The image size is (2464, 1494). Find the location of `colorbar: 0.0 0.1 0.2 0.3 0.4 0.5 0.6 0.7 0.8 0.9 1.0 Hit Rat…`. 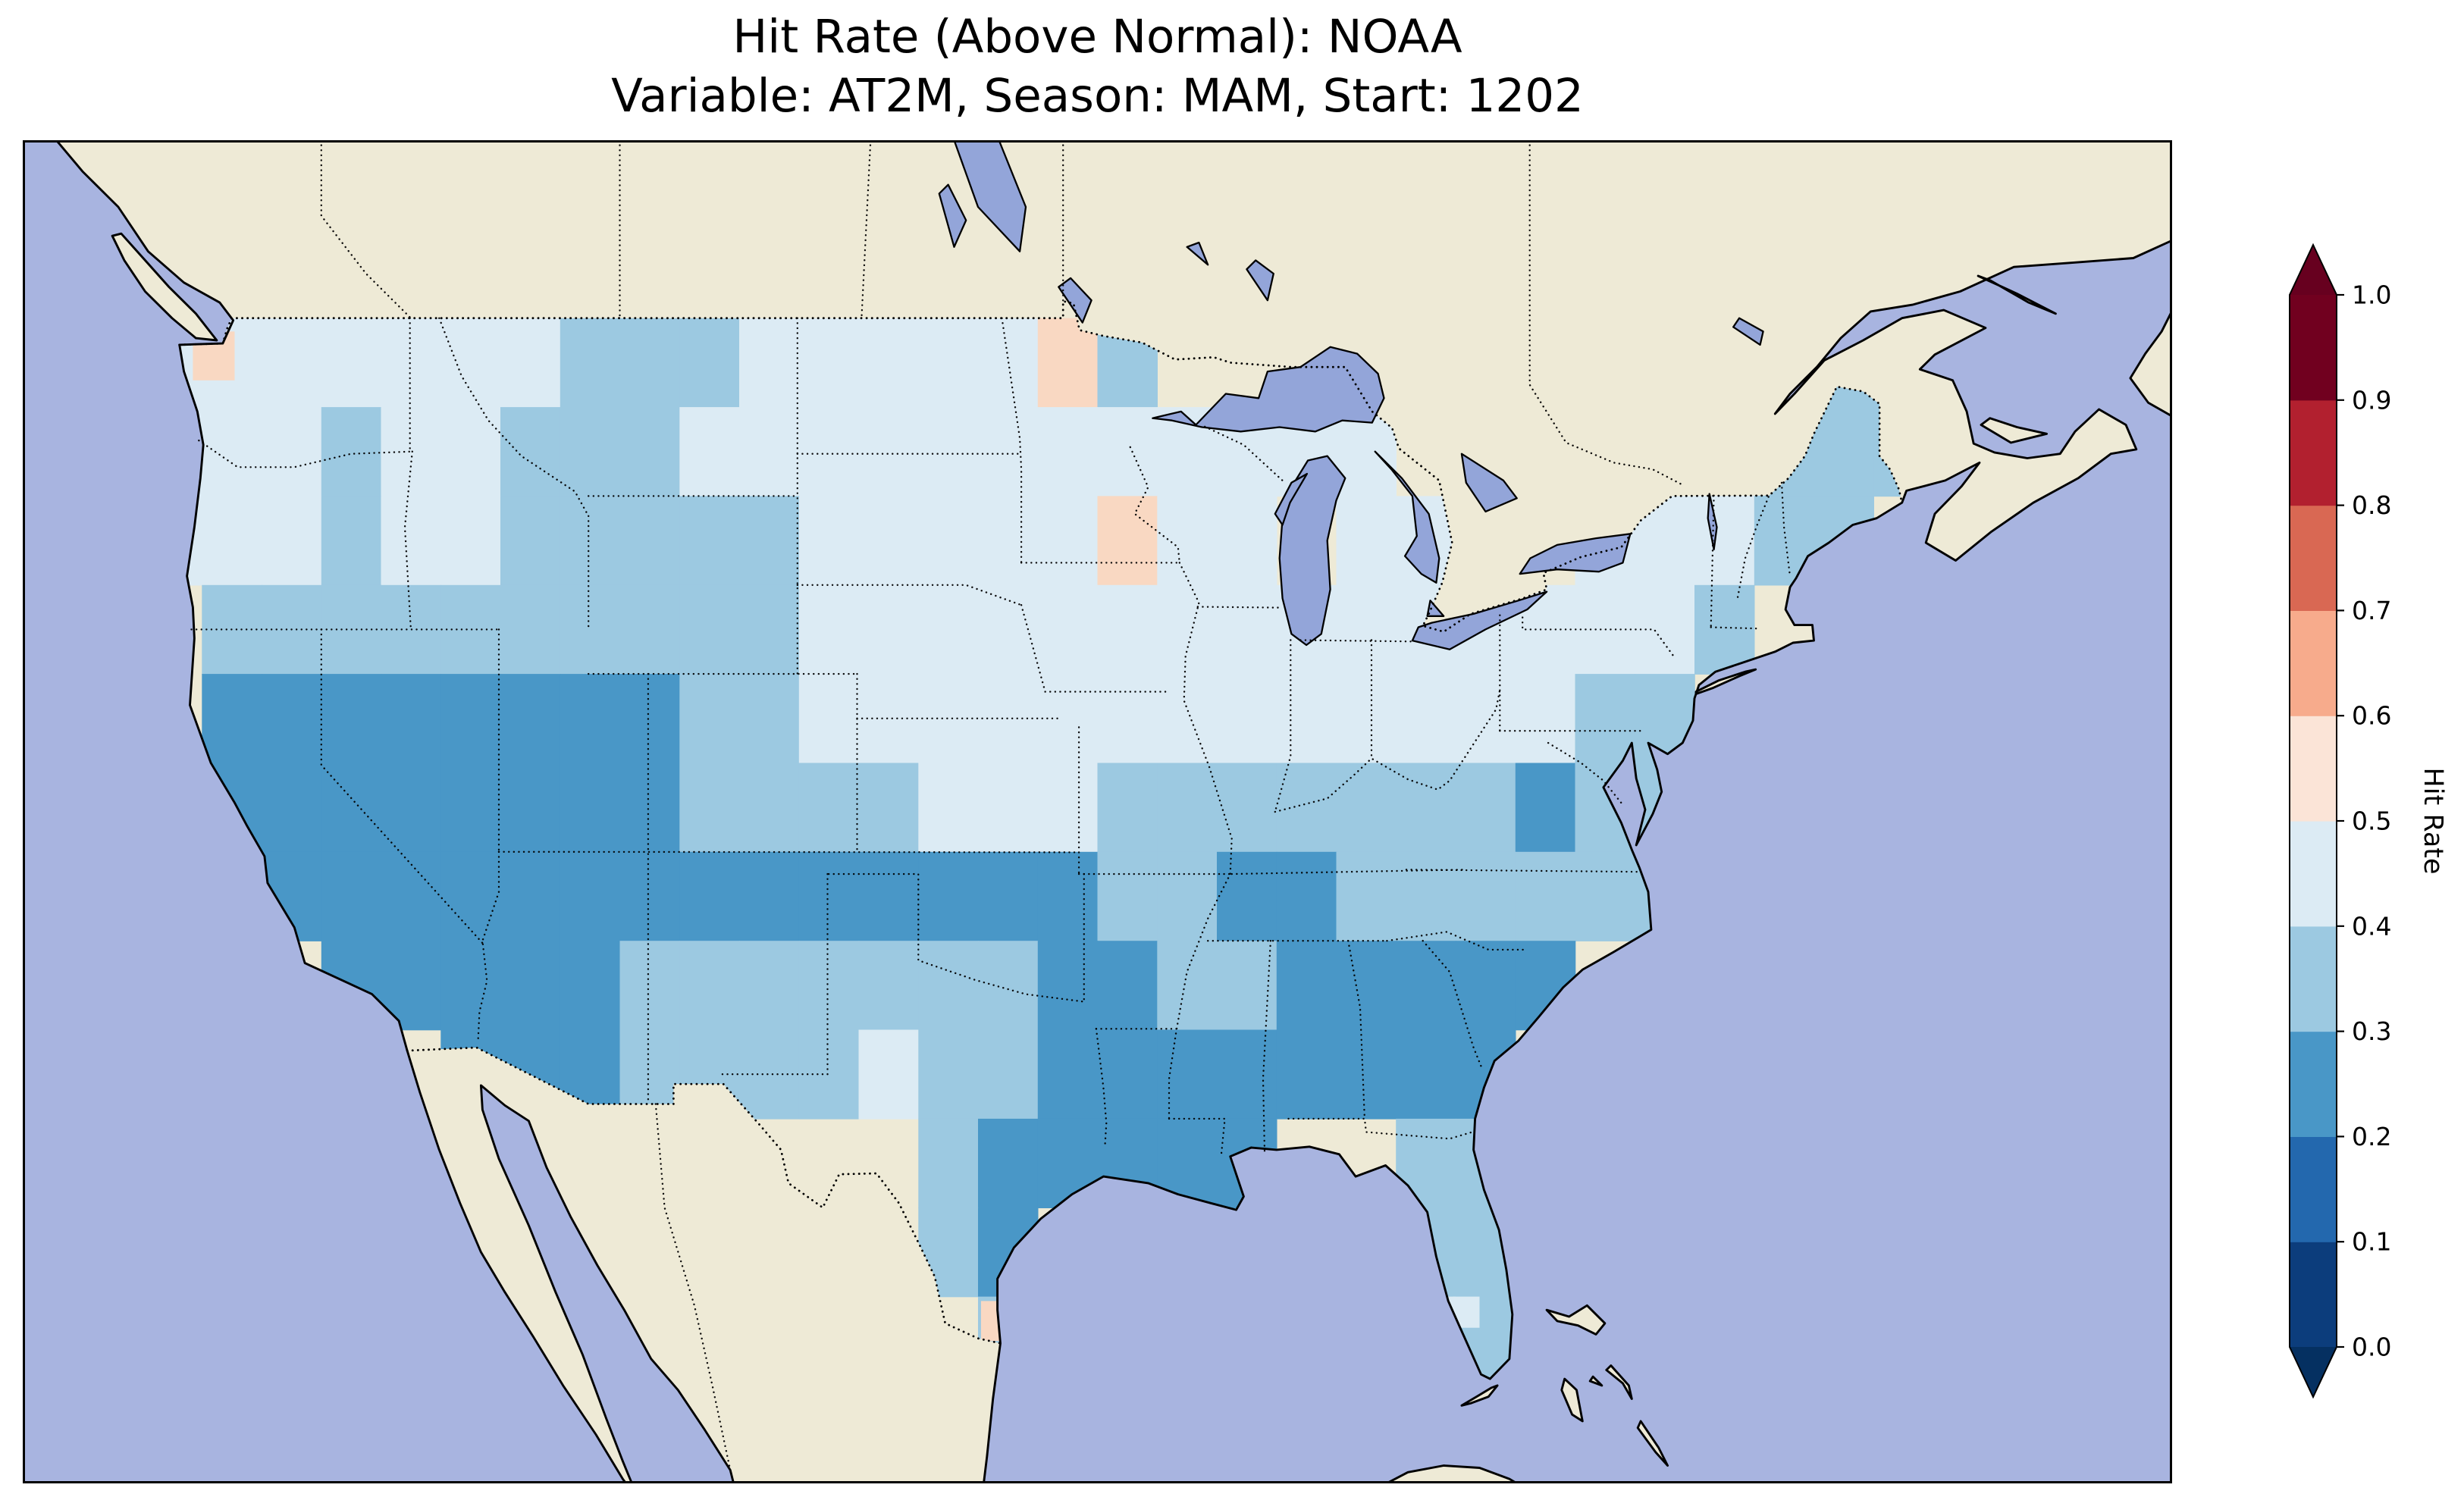

colorbar: 0.0 0.1 0.2 0.3 0.4 0.5 0.6 0.7 0.8 0.9 1.0 Hit Rat… is located at coordinates (2368, 821).